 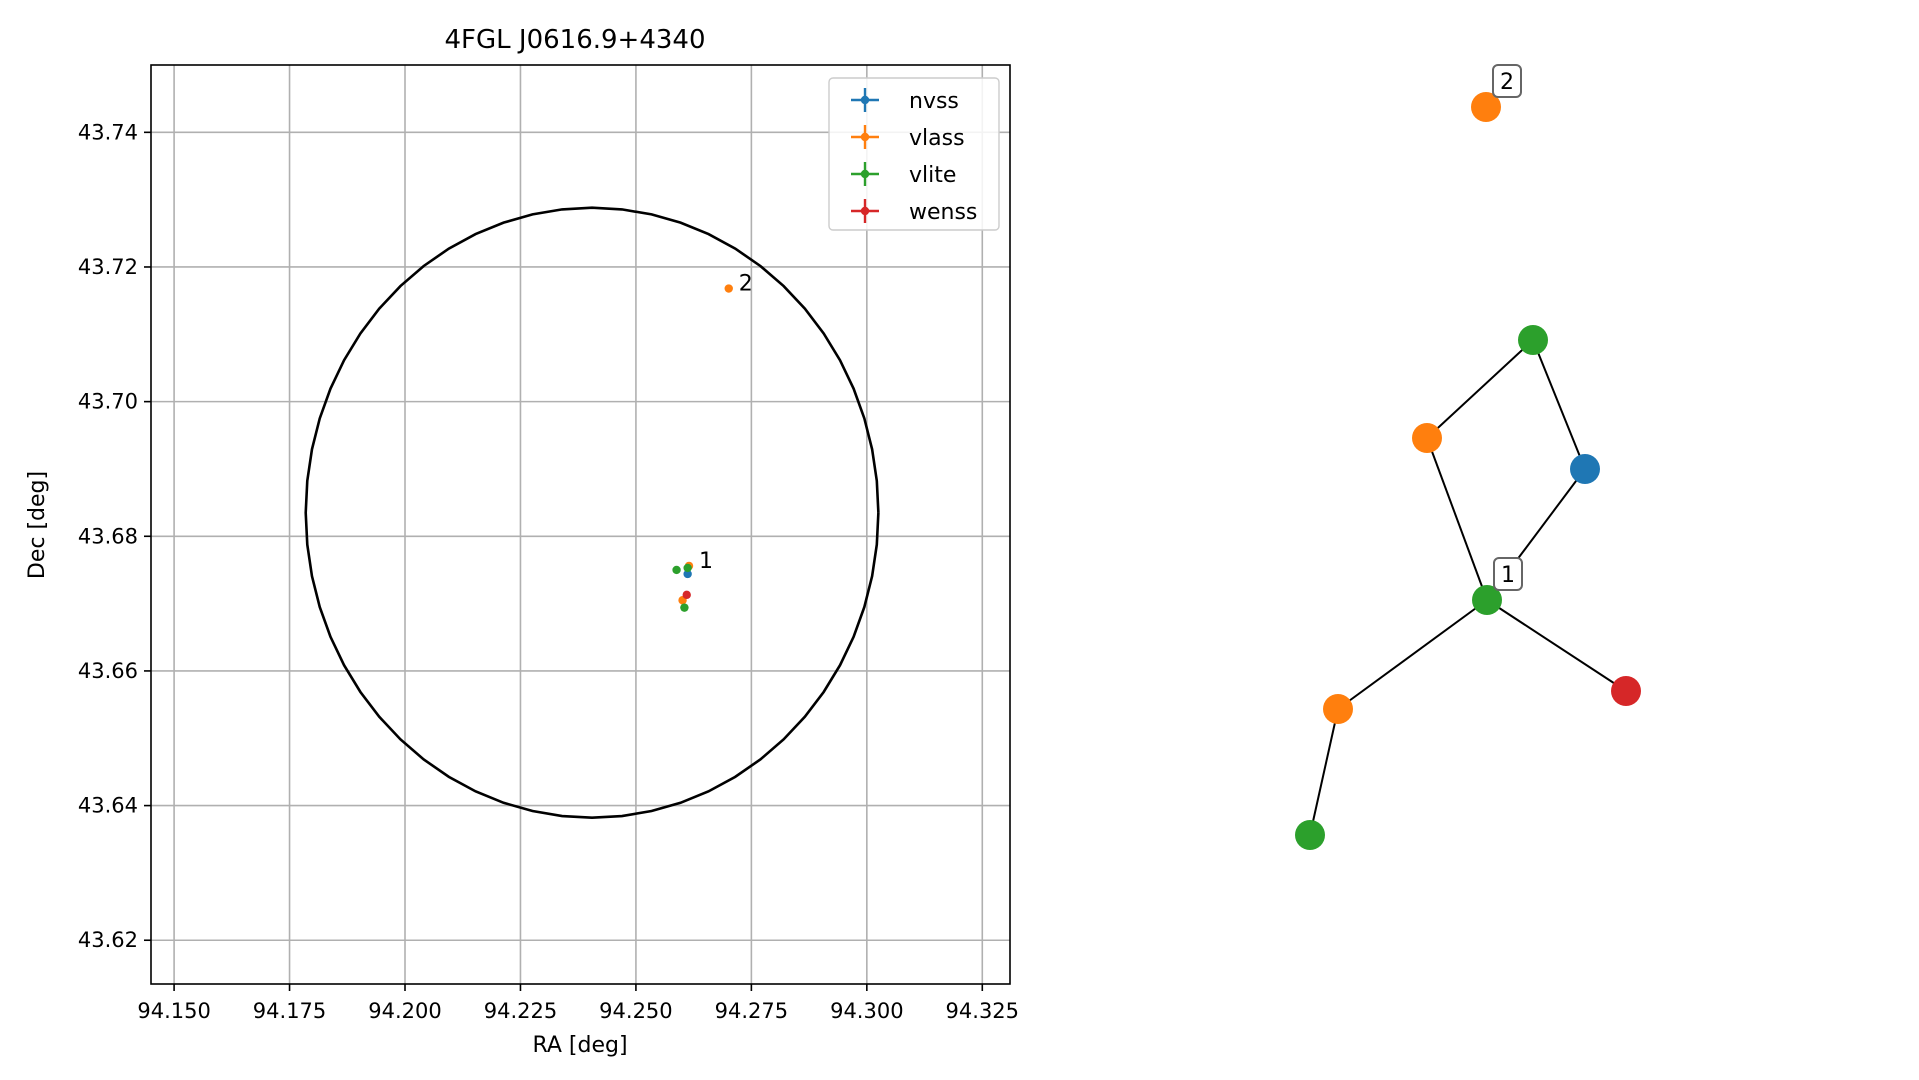 What do you see at coordinates (706, 561) in the screenshot?
I see `point-annotation: 1` at bounding box center [706, 561].